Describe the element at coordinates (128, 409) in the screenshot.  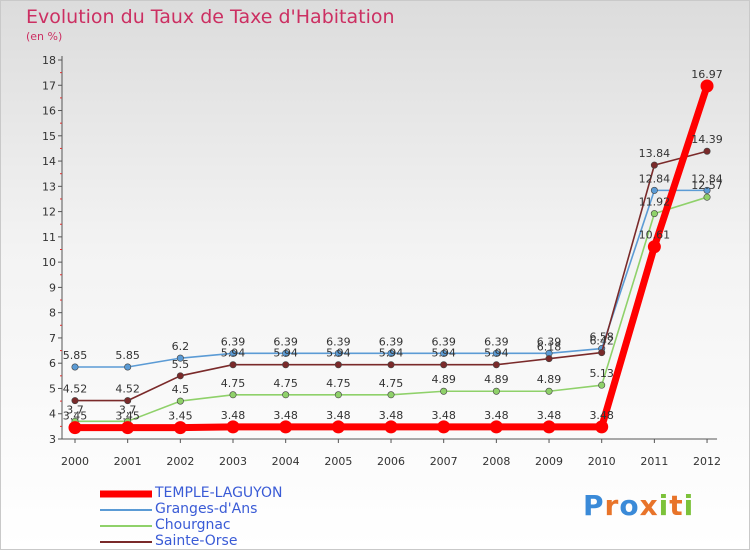
I see `data-label: 3.7` at that location.